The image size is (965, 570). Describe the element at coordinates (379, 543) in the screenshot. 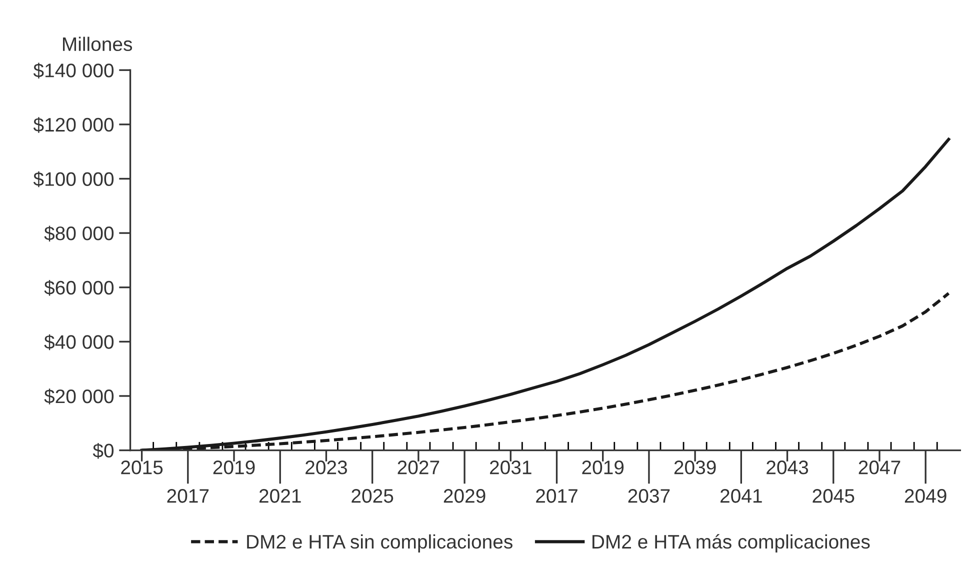

I see `legend-label: DM2 e HTA sin complicaciones` at that location.